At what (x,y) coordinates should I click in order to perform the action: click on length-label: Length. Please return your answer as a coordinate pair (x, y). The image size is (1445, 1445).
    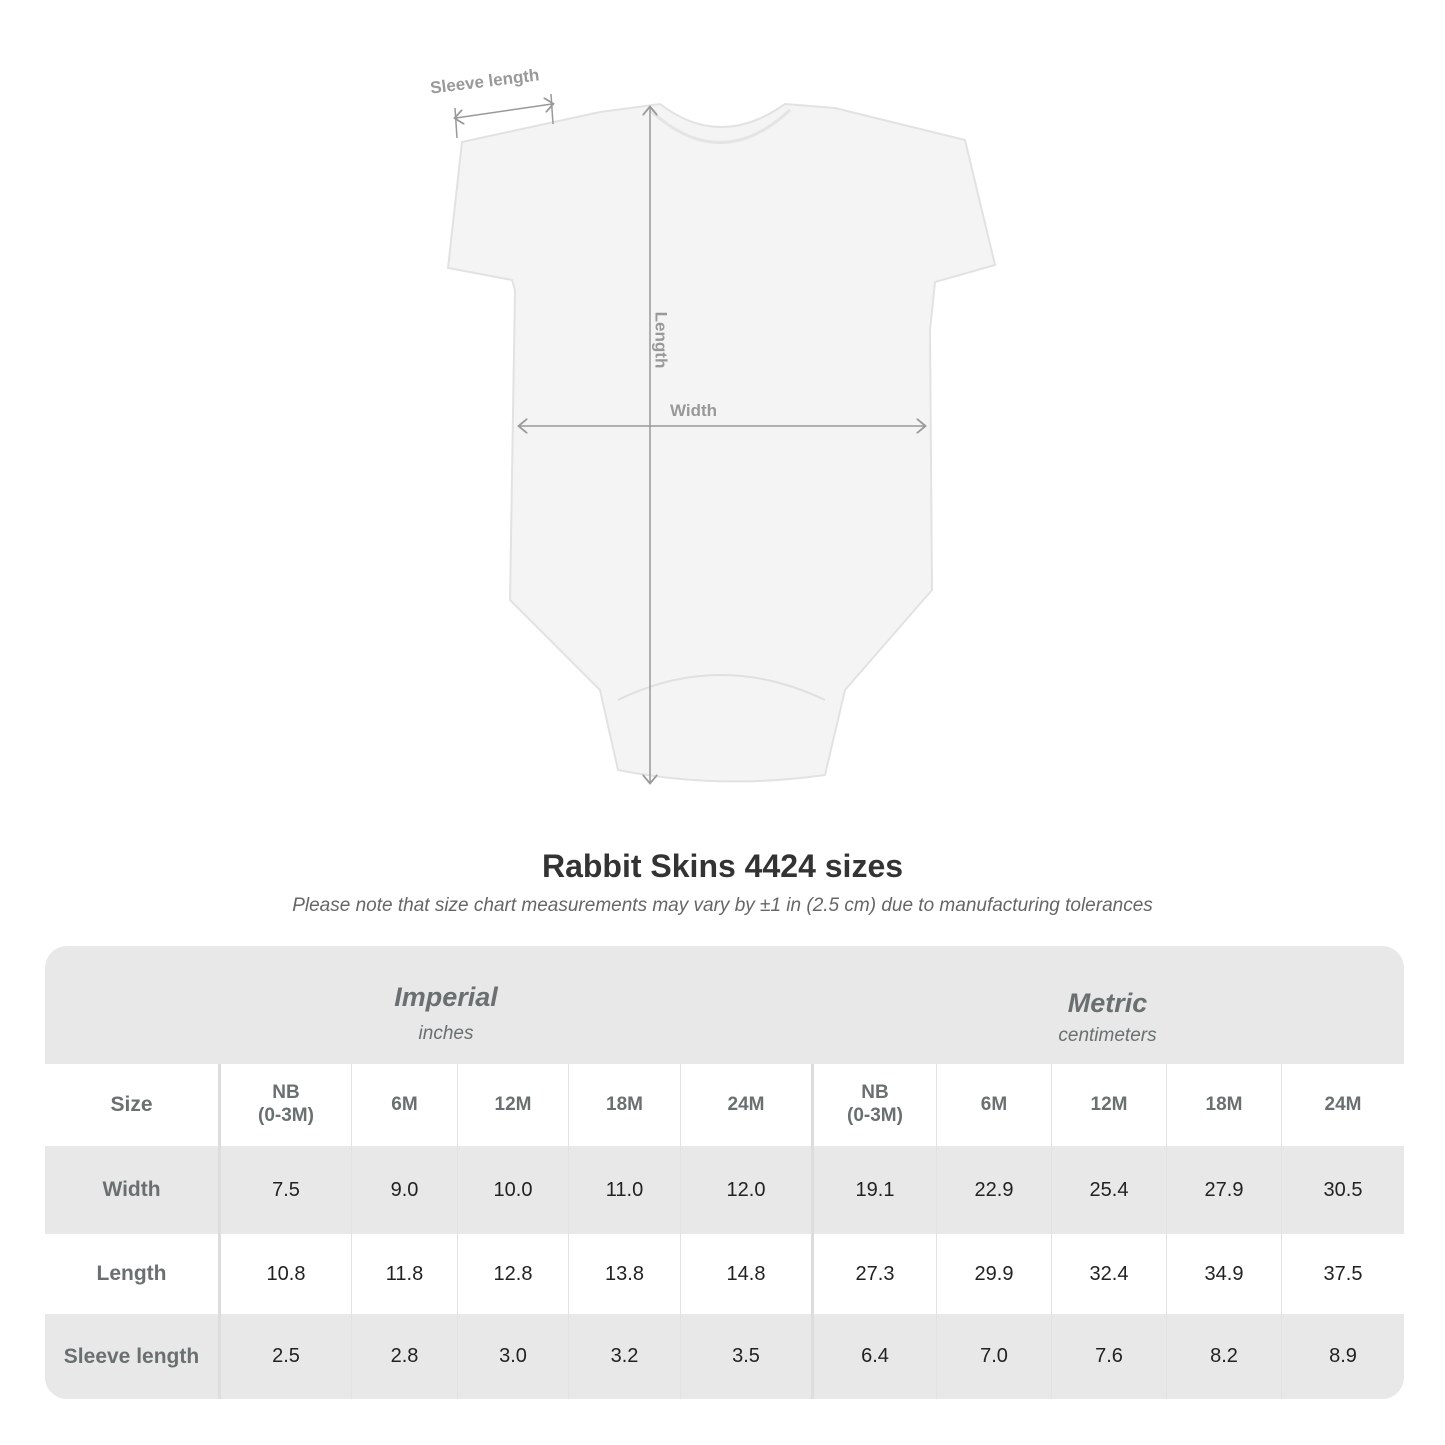
    Looking at the image, I should click on (661, 340).